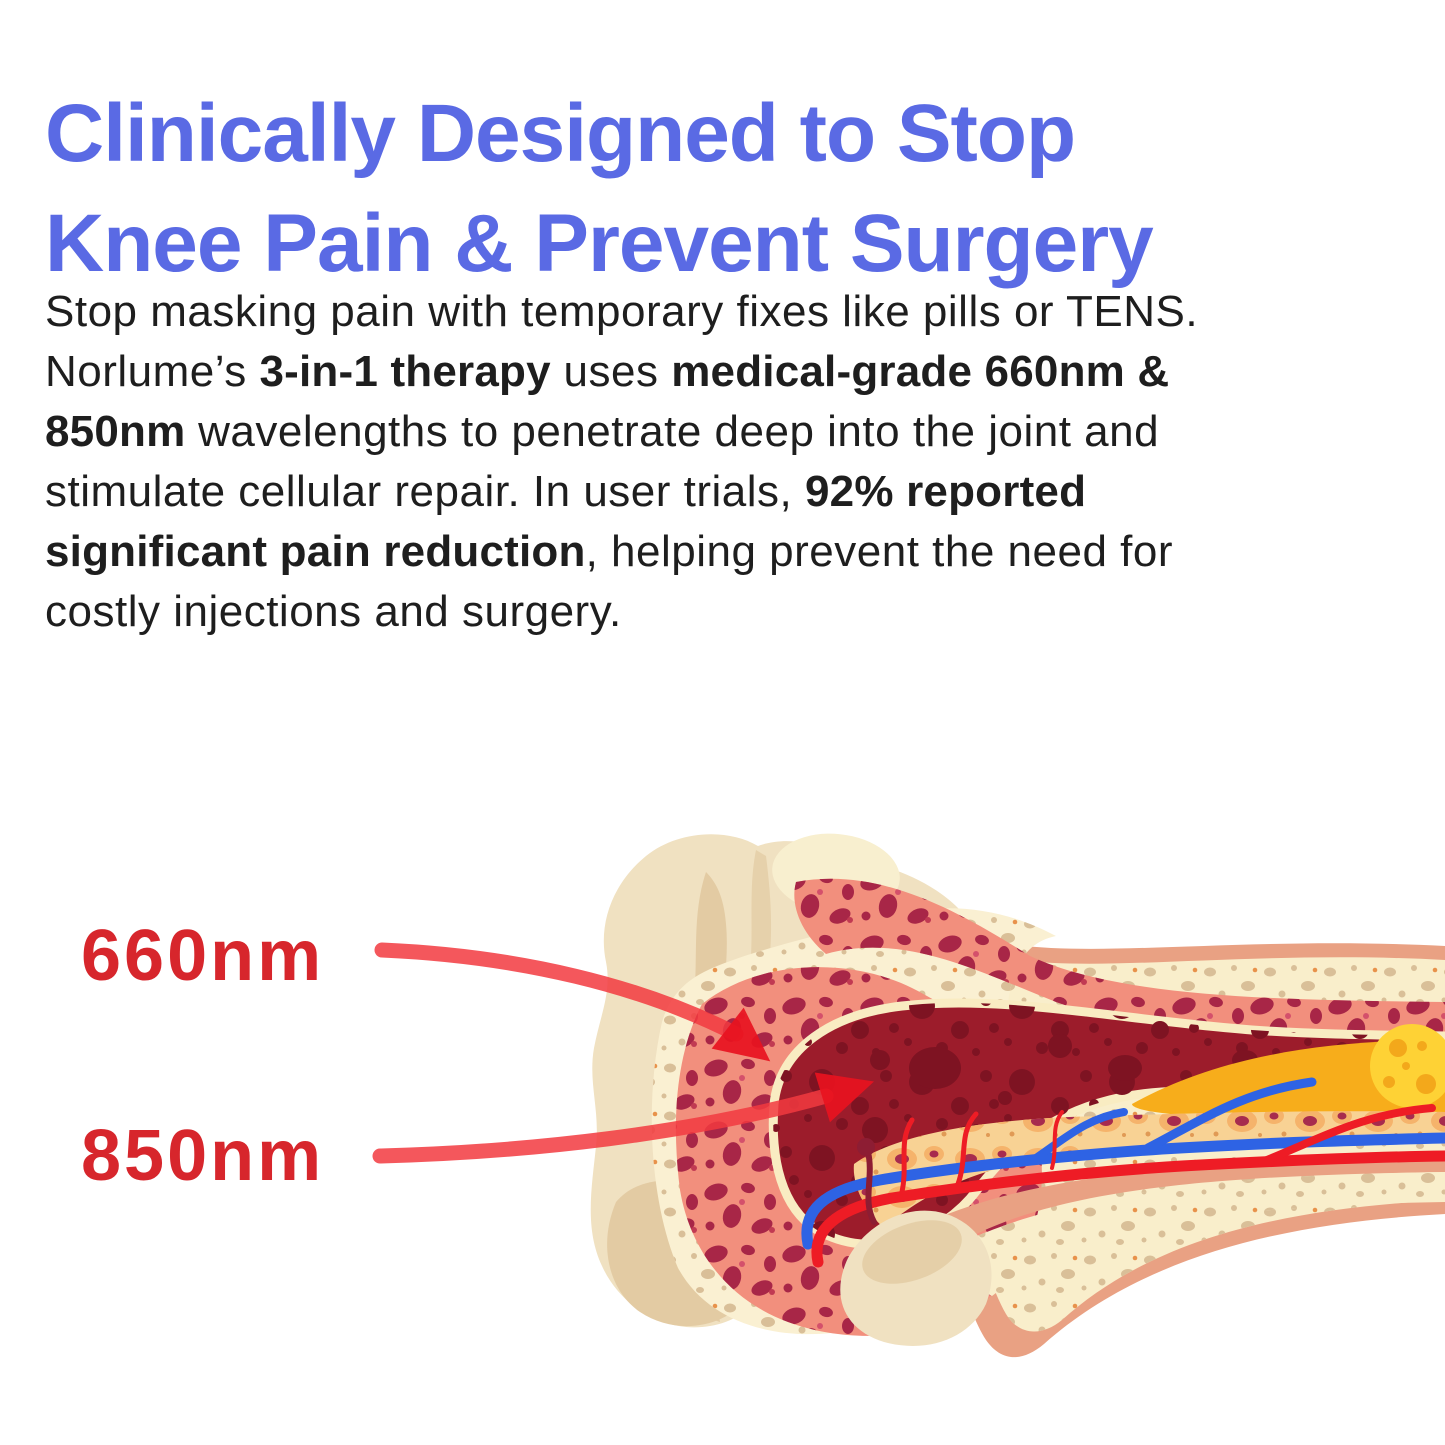 This screenshot has height=1445, width=1445. I want to click on 660nm-arrow, so click(572, 1002).